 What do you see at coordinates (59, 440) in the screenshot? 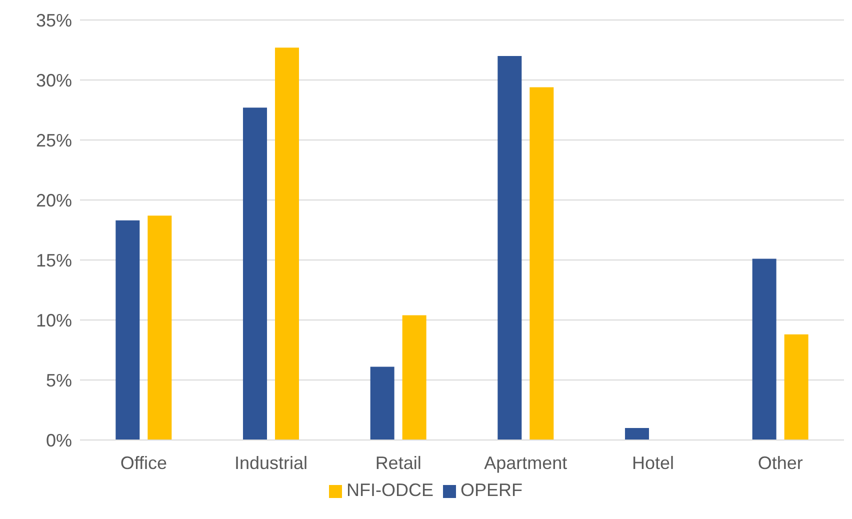
I see `y-tick-label: 0%` at bounding box center [59, 440].